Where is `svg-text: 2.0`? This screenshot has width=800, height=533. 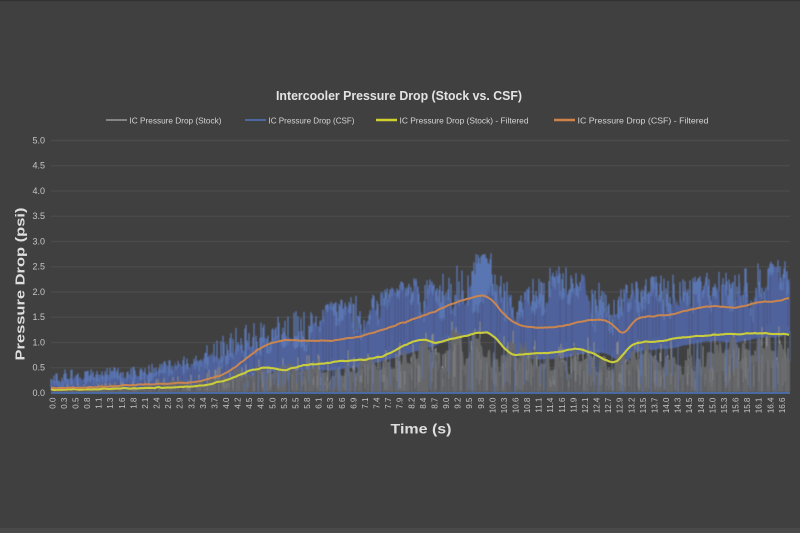
svg-text: 2.0 is located at coordinates (38, 292).